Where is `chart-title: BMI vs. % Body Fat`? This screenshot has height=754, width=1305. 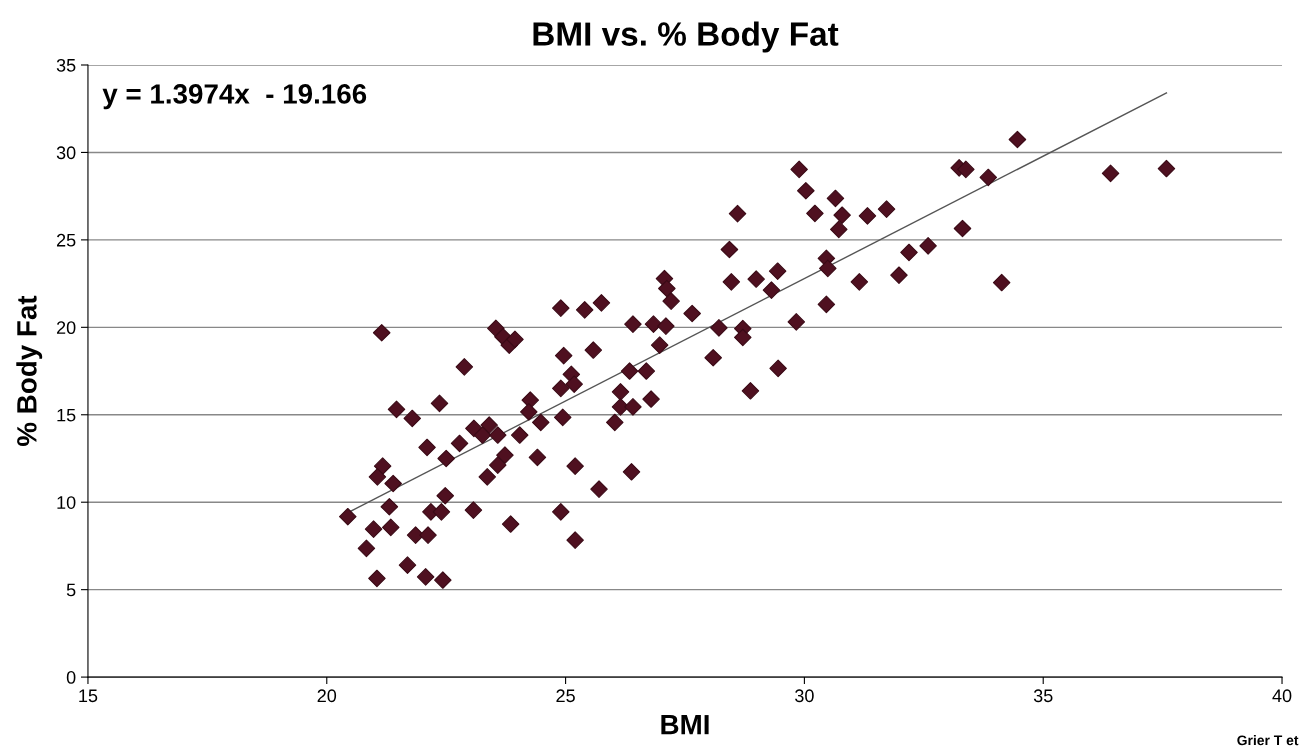 chart-title: BMI vs. % Body Fat is located at coordinates (686, 37).